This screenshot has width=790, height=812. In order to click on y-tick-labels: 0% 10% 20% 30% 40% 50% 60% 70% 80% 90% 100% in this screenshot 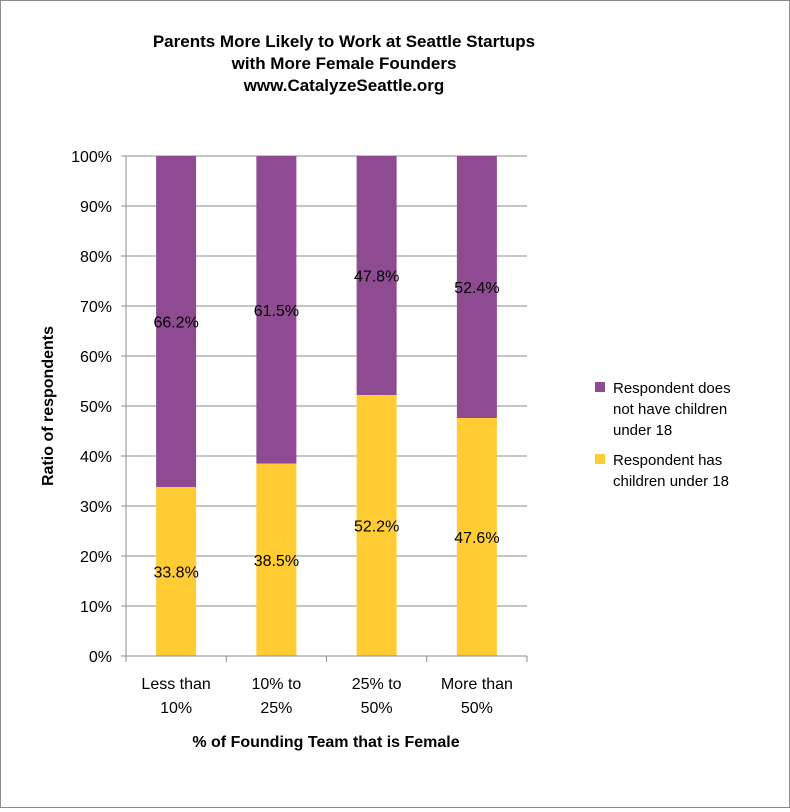, I will do `click(91, 407)`.